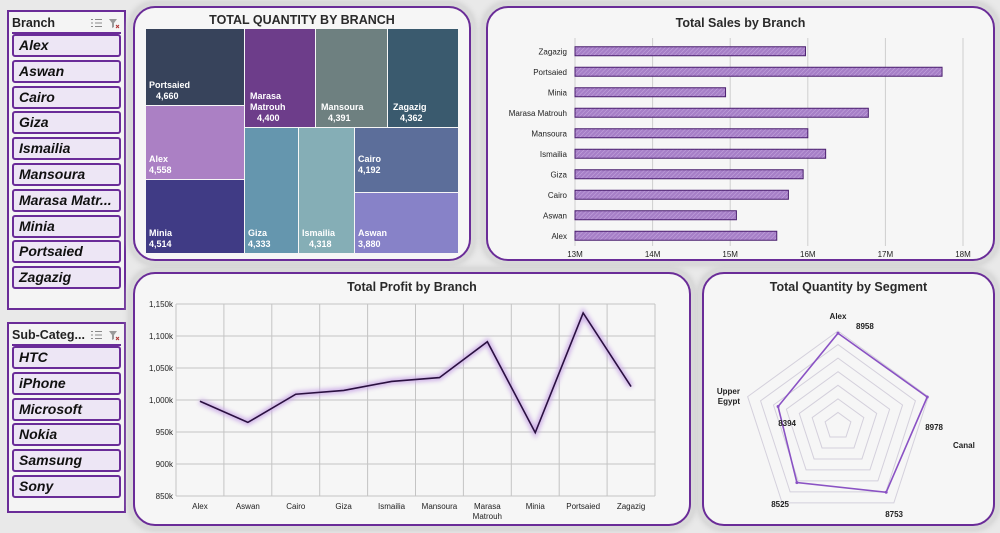 This screenshot has height=533, width=1000. What do you see at coordinates (296, 506) in the screenshot?
I see `x-tick-label: Cairo` at bounding box center [296, 506].